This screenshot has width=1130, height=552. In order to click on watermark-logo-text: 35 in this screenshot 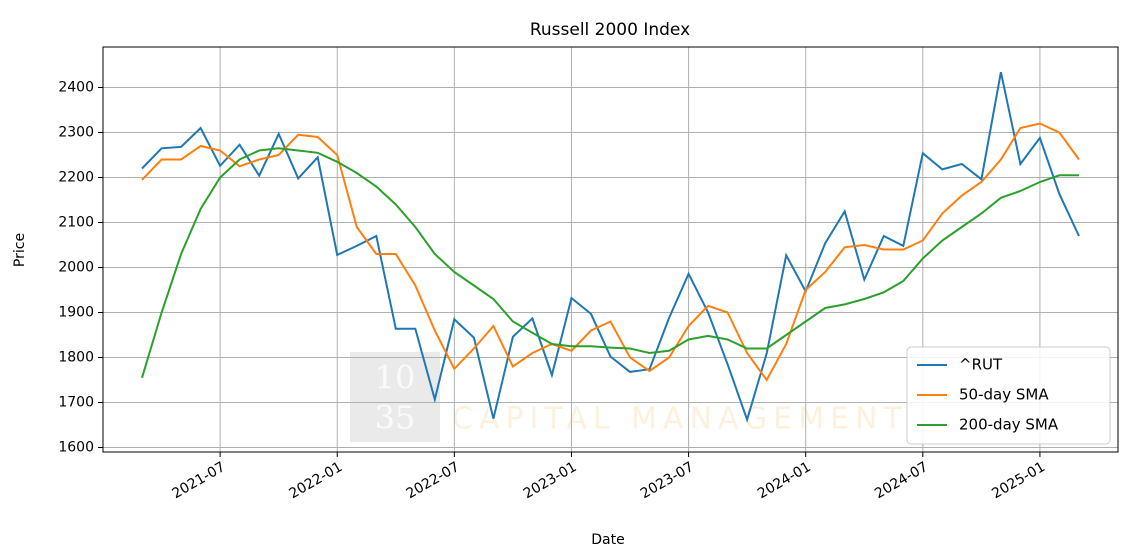, I will do `click(395, 418)`.